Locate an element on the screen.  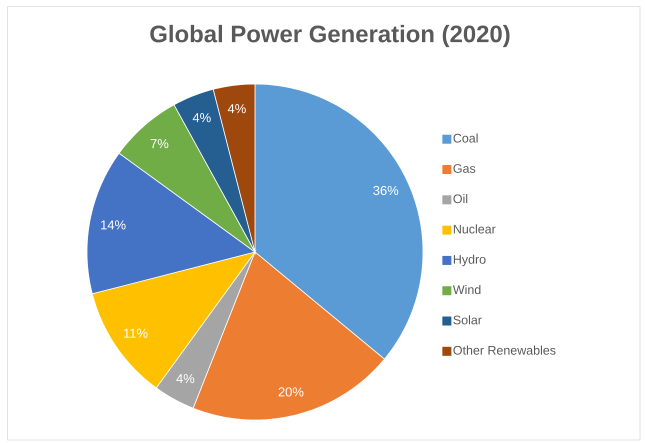
legend-label: Nuclear is located at coordinates (475, 229).